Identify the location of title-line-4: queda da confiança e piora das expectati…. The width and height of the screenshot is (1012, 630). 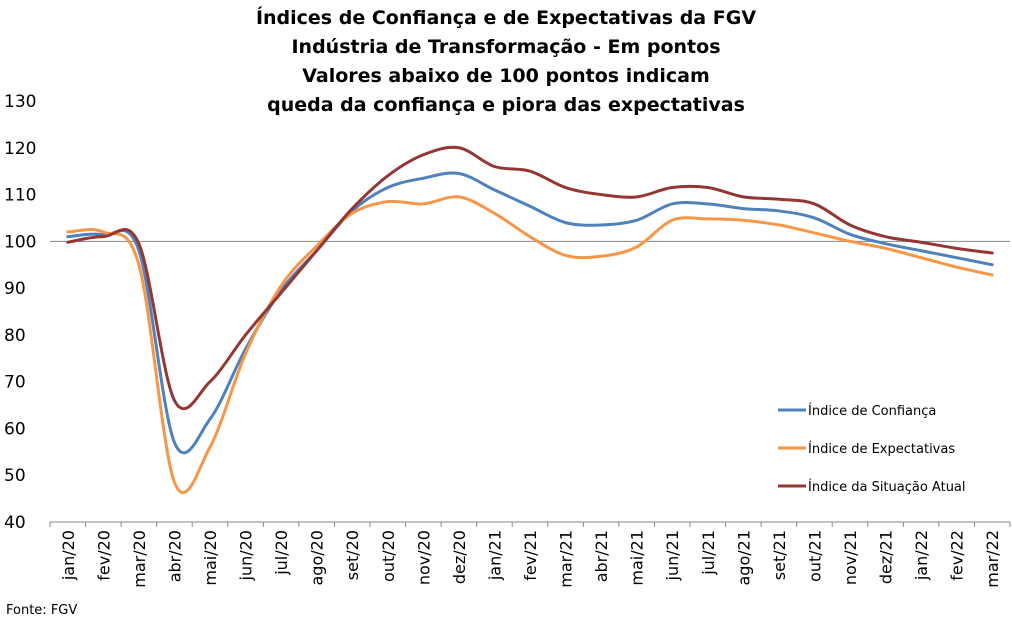
(506, 105).